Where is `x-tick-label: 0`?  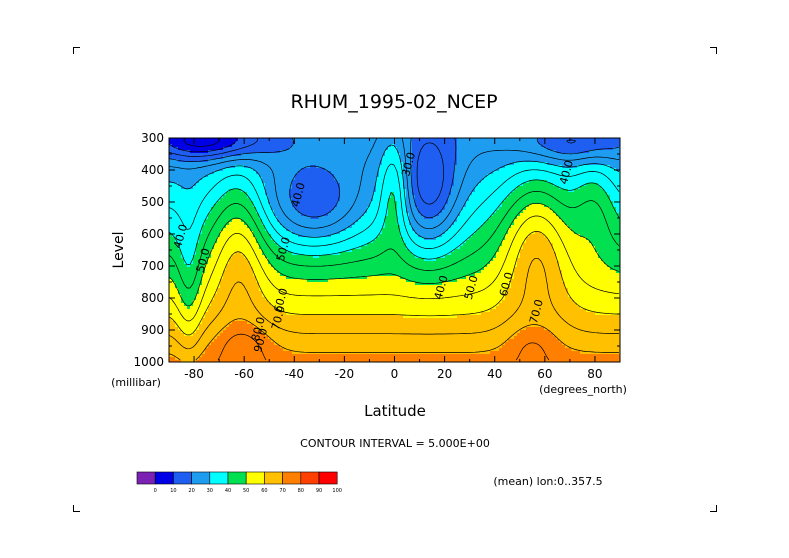 x-tick-label: 0 is located at coordinates (395, 374).